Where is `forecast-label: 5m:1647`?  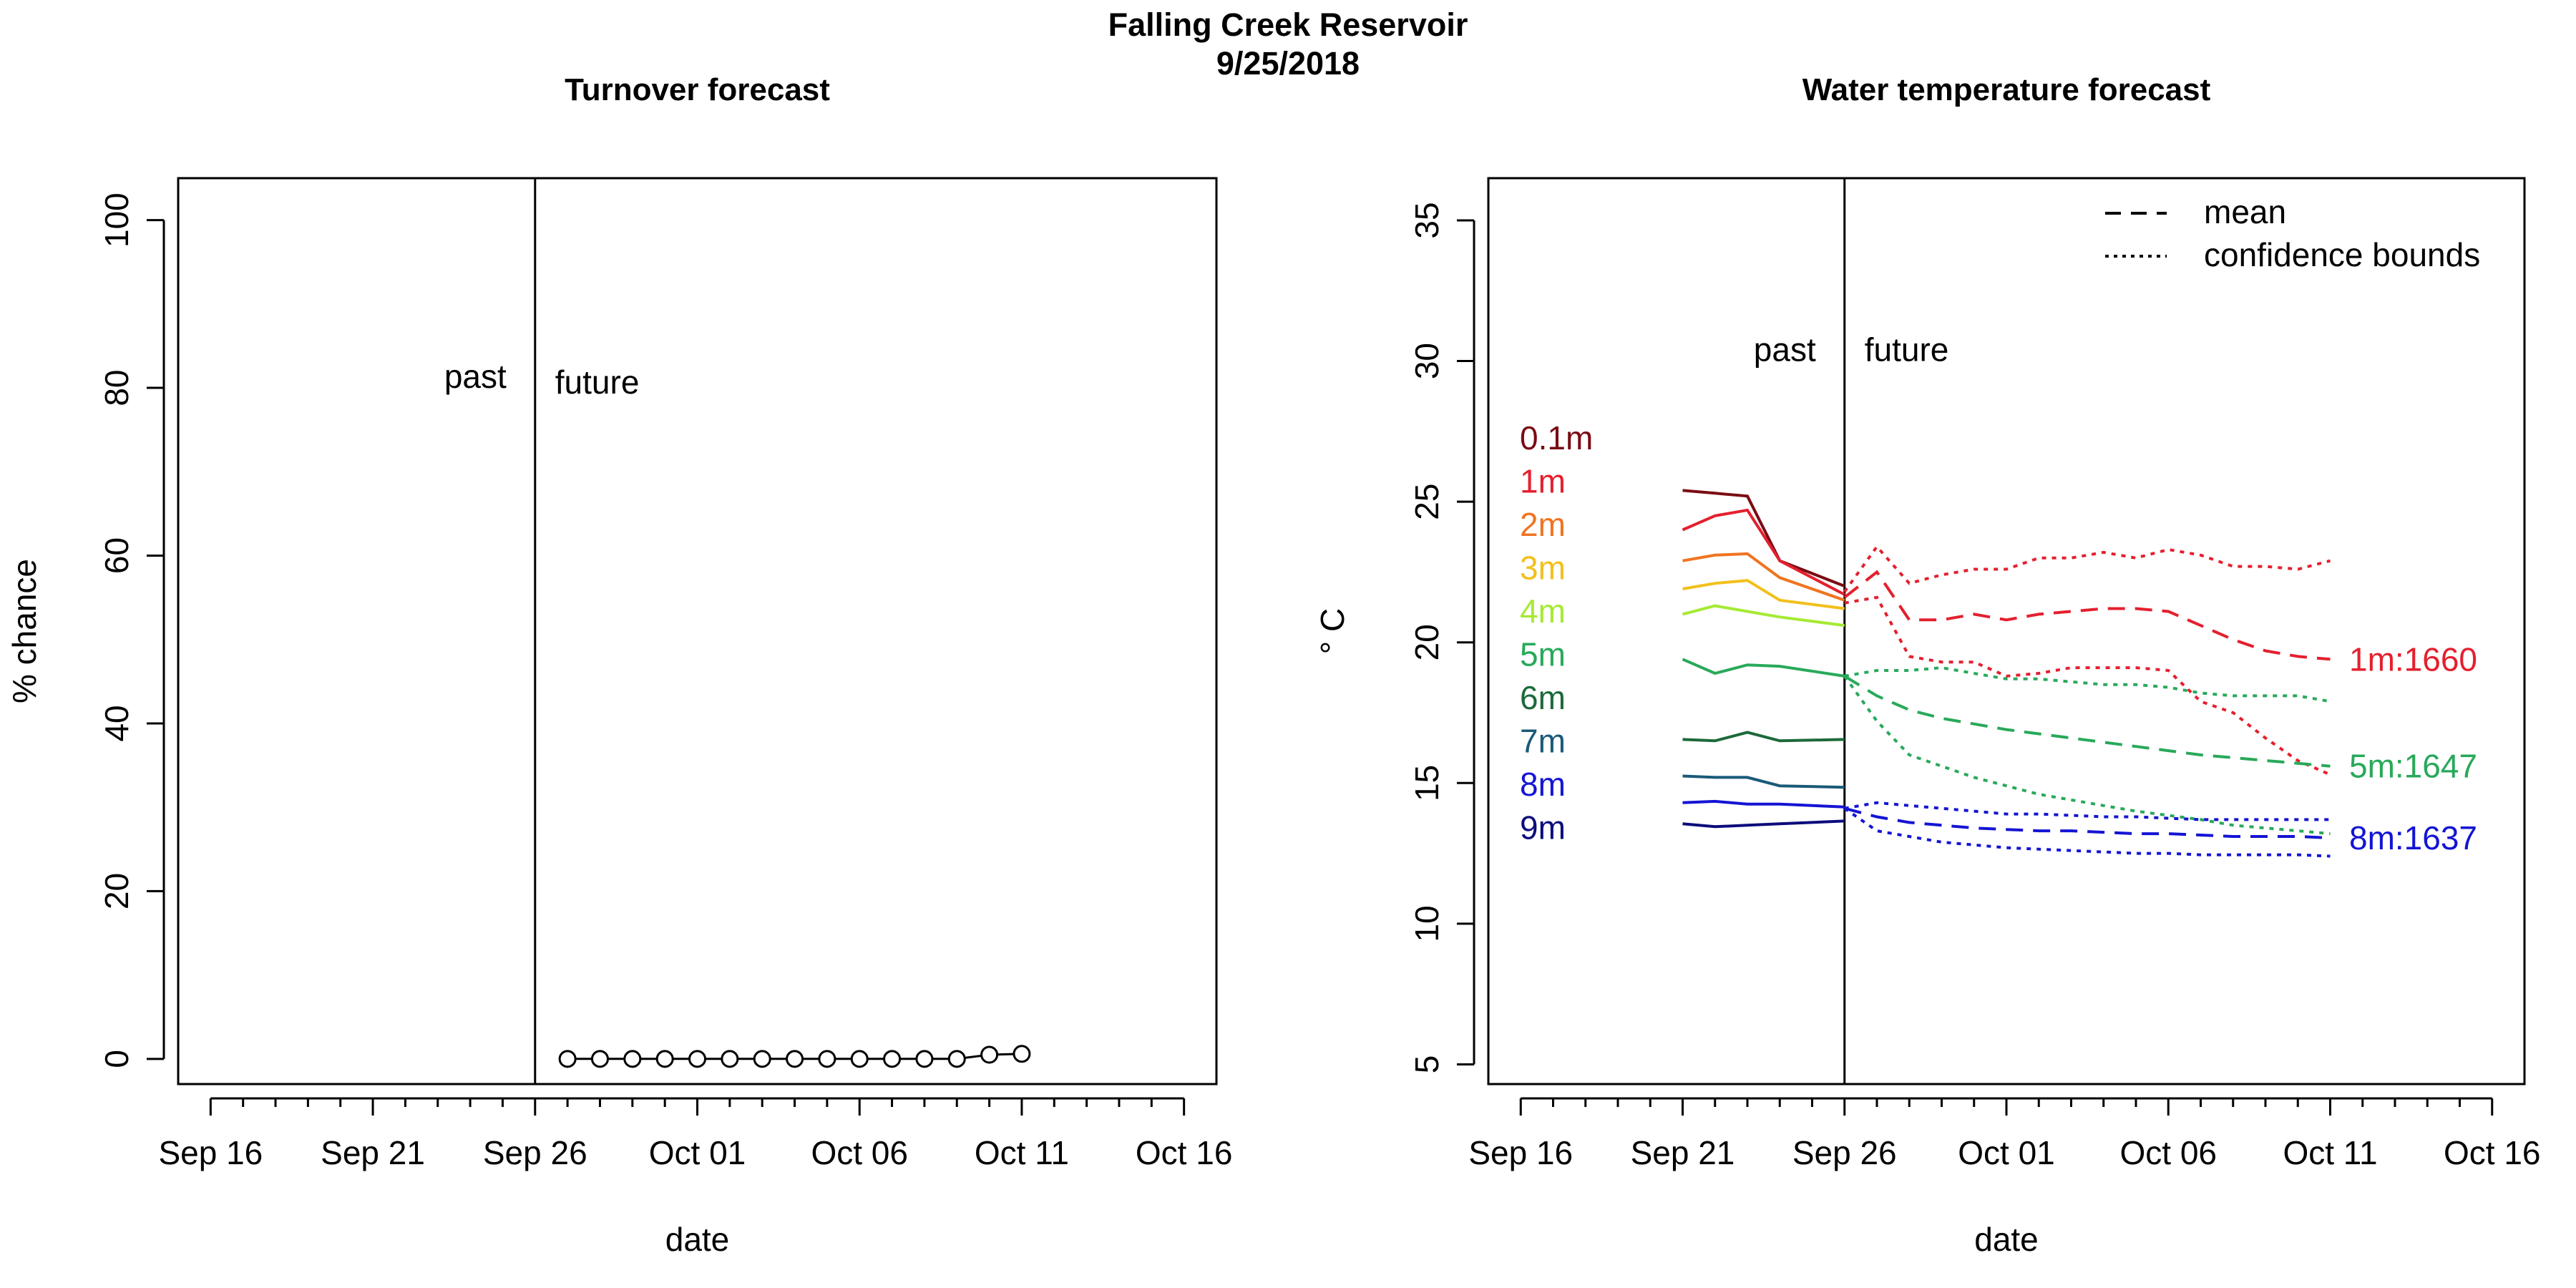
forecast-label: 5m:1647 is located at coordinates (2413, 766).